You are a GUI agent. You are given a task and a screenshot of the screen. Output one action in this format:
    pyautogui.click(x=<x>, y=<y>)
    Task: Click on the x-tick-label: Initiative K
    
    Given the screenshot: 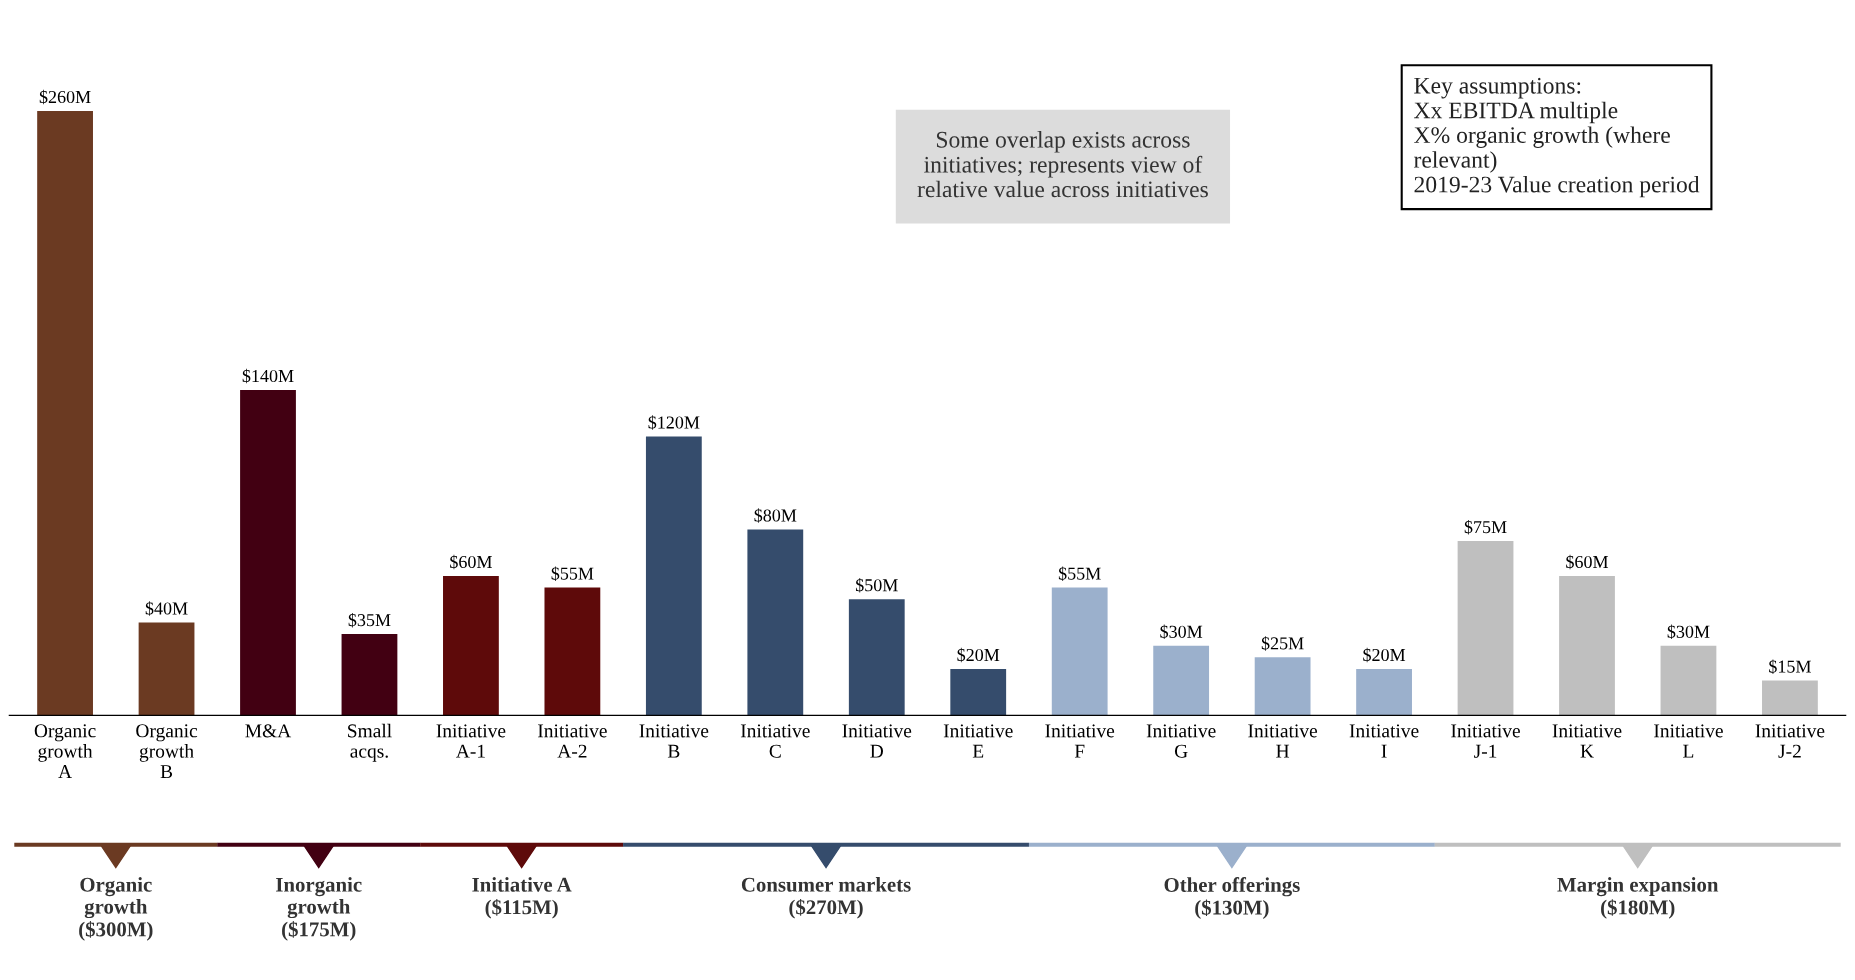 What is the action you would take?
    pyautogui.click(x=1587, y=741)
    